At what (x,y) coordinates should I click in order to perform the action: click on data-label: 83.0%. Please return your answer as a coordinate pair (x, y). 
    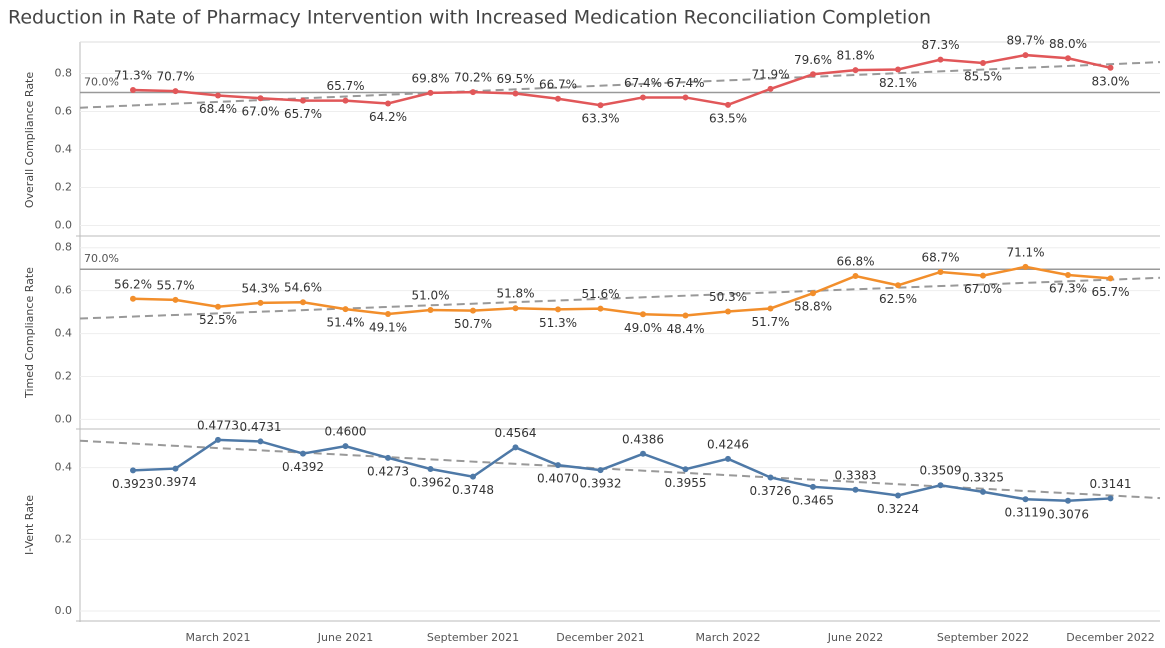
    Looking at the image, I should click on (1110, 81).